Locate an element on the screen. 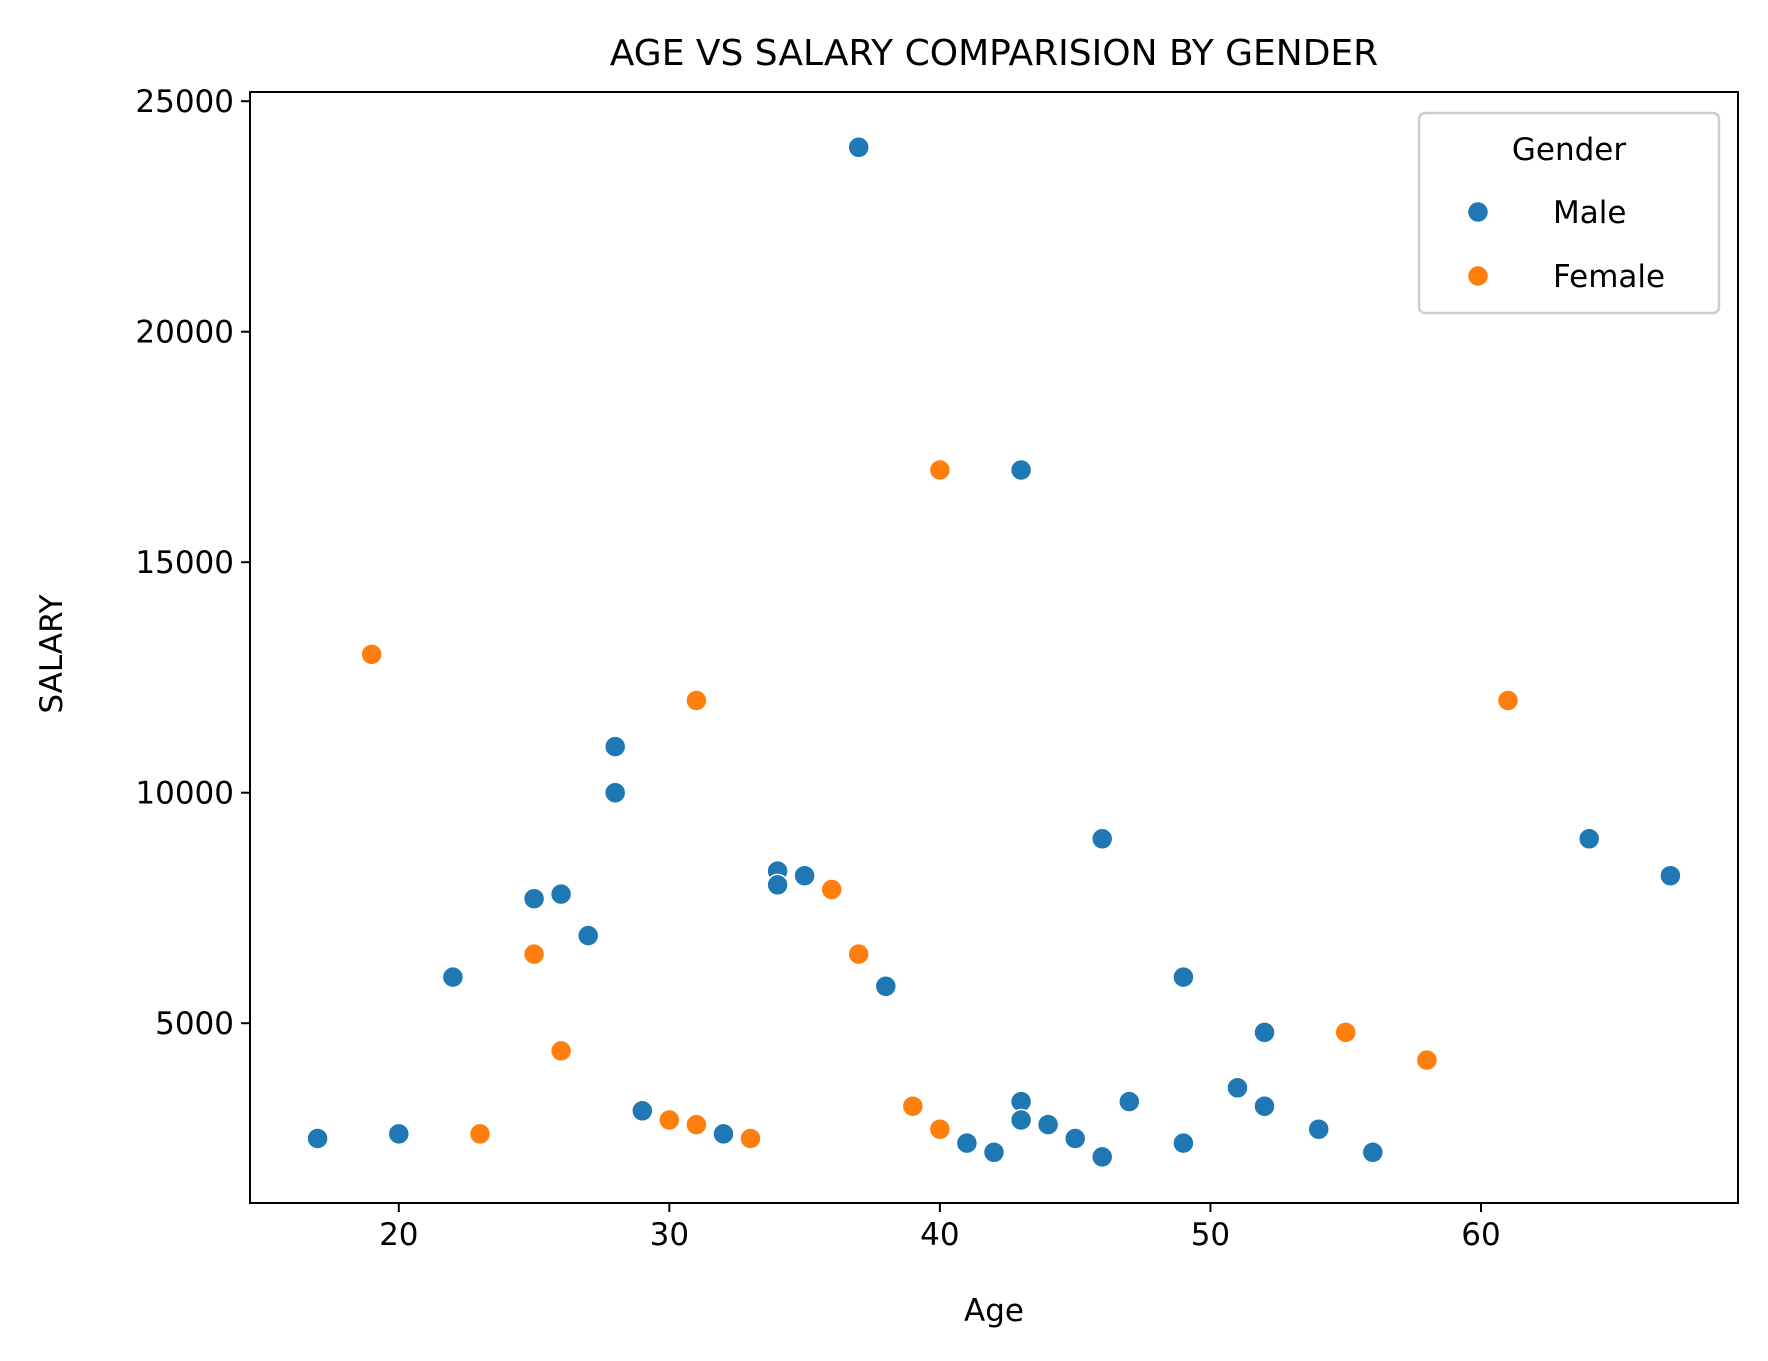  y-axis-label: SALARY is located at coordinates (52, 653).